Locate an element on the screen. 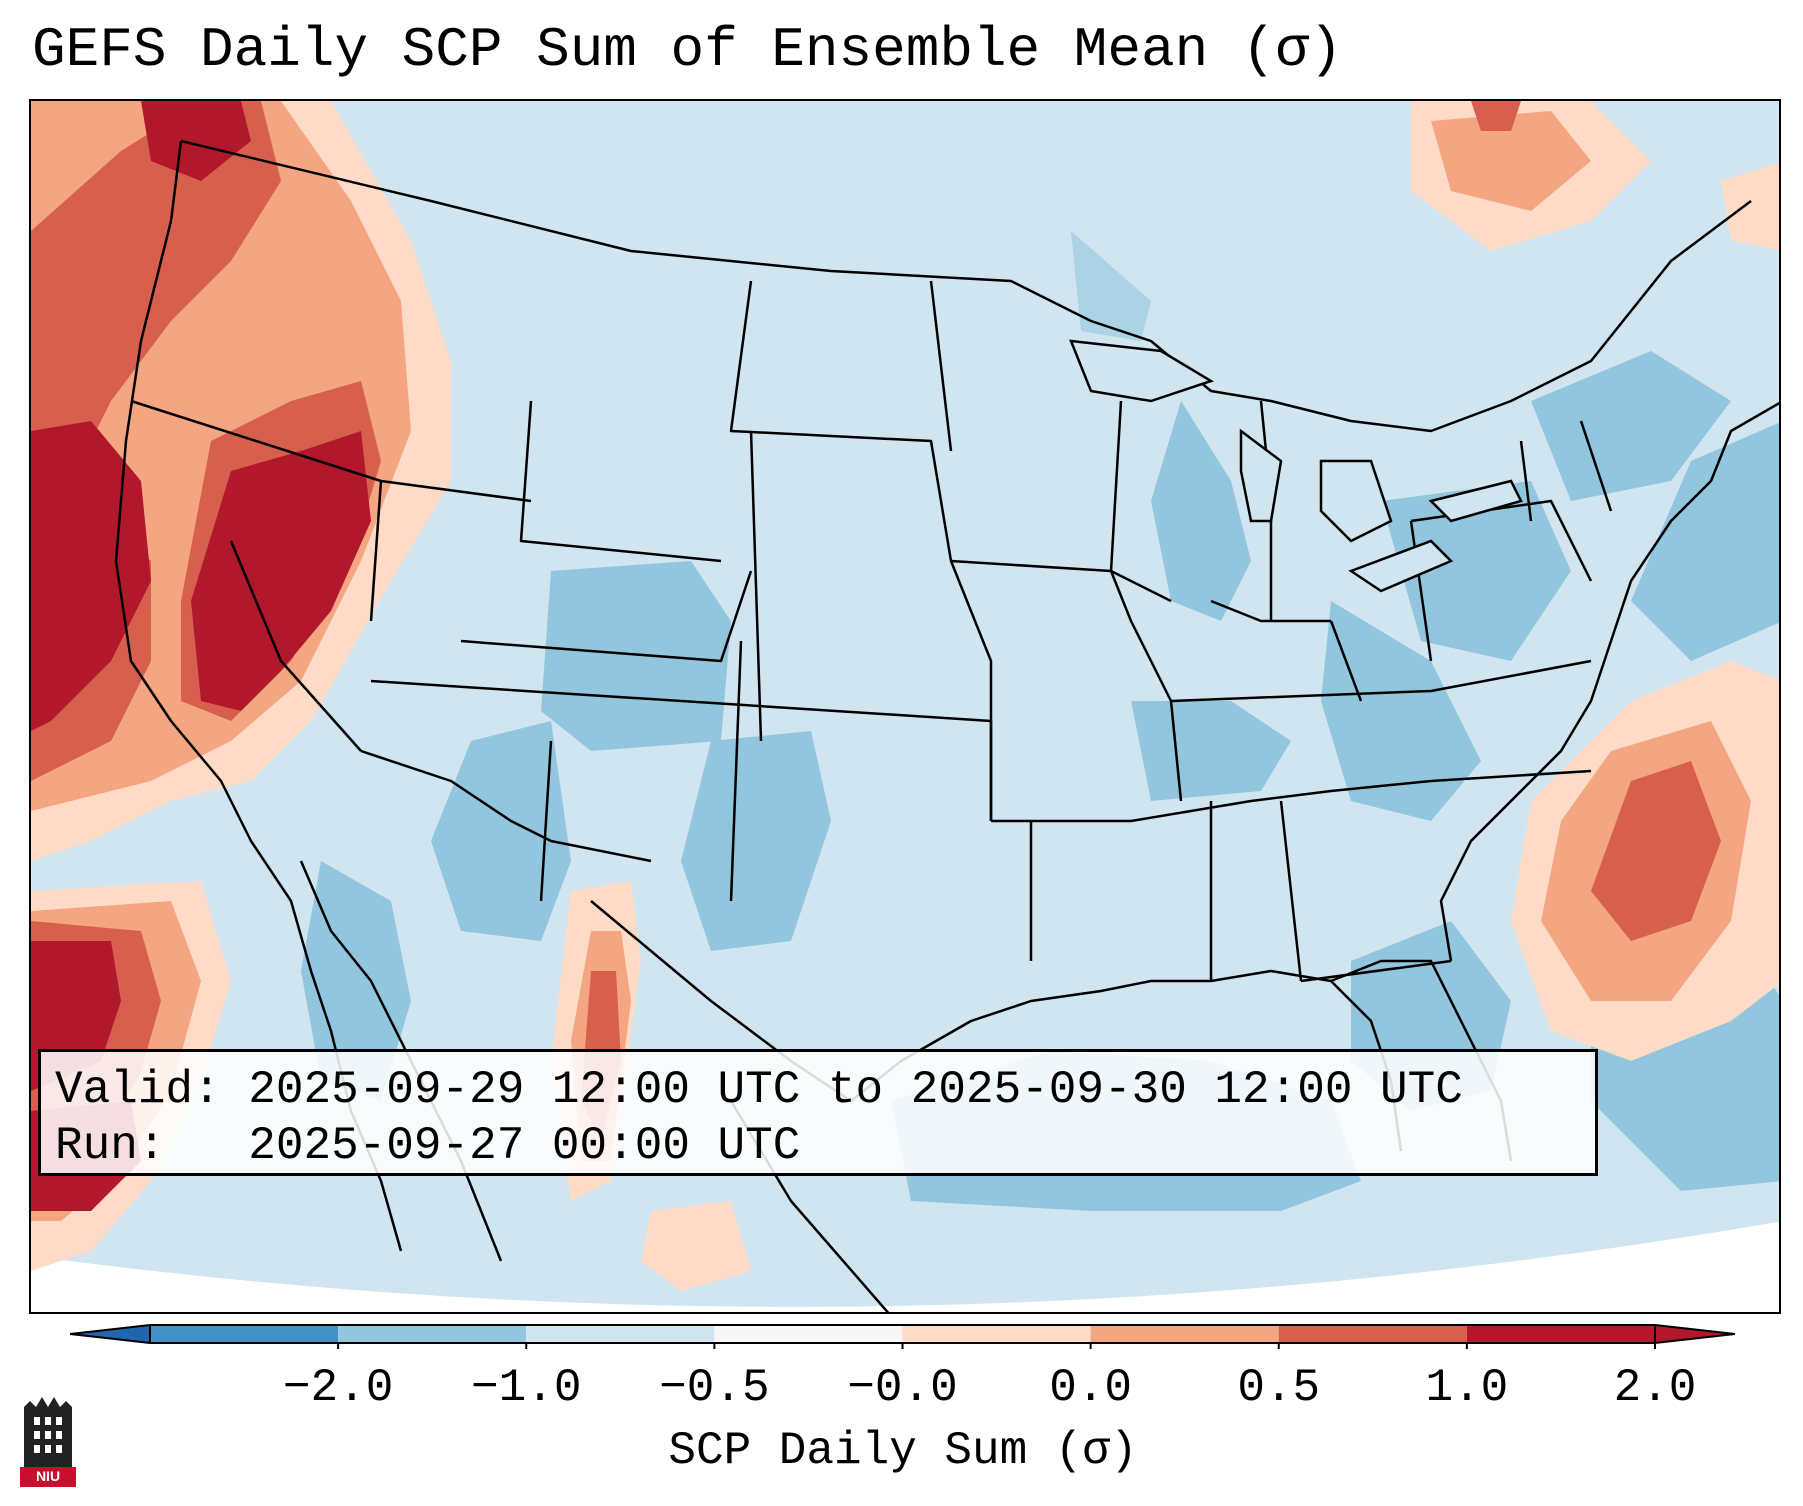 The height and width of the screenshot is (1506, 1803). colorbar-tick-label: 0.5 is located at coordinates (1279, 1388).